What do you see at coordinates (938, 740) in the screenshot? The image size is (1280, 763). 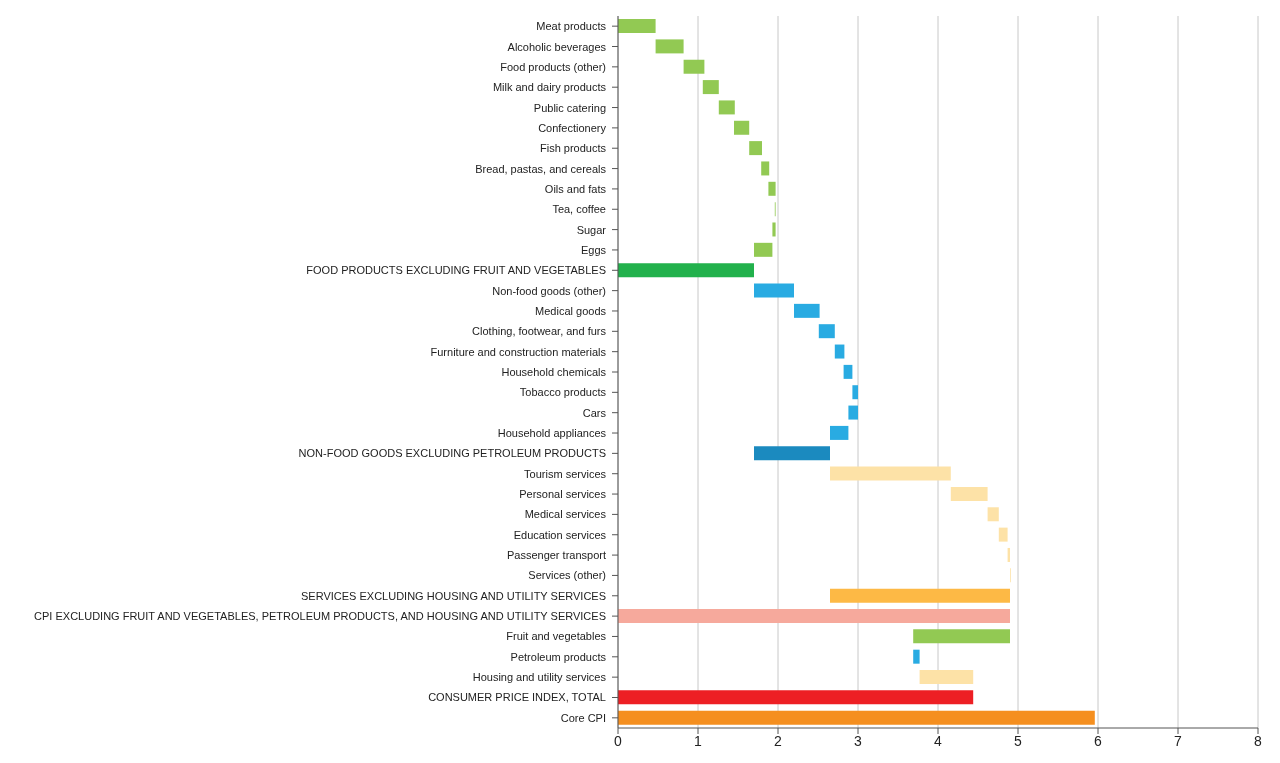 I see `x-tick-label: 4` at bounding box center [938, 740].